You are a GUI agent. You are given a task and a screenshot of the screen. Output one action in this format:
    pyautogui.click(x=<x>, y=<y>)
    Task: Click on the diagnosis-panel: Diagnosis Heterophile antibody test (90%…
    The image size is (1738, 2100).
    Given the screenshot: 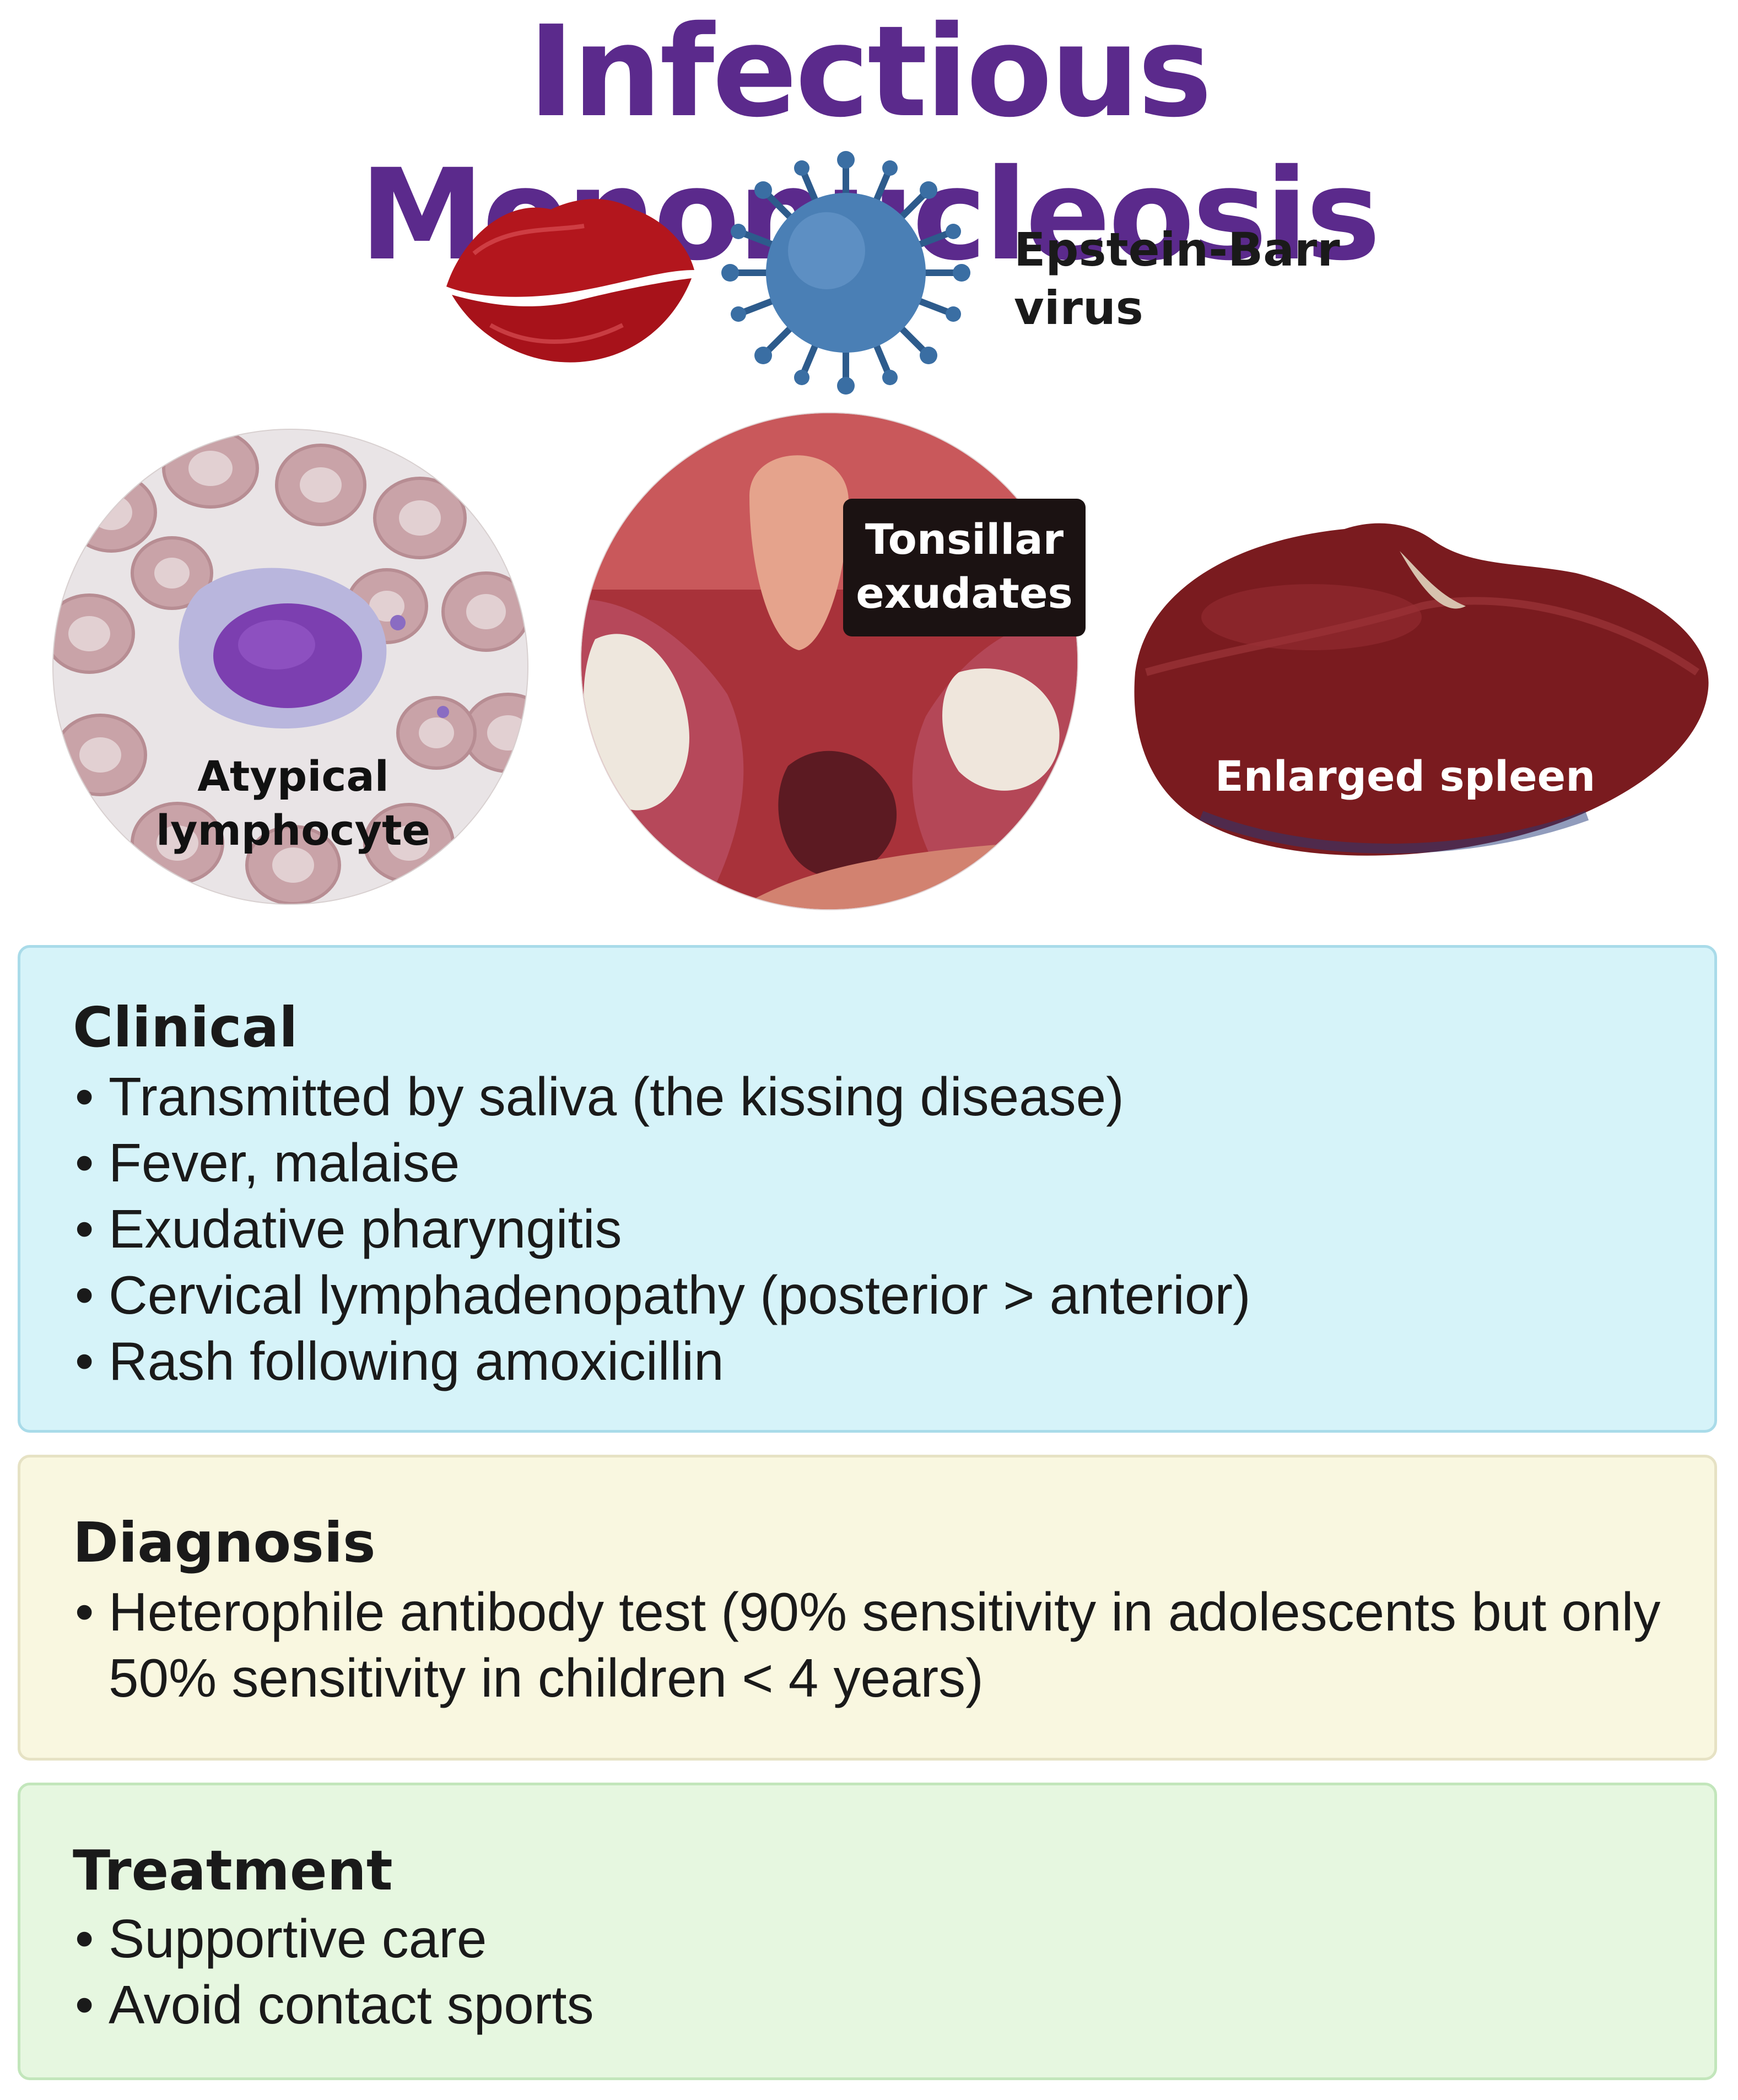 What is the action you would take?
    pyautogui.click(x=868, y=1608)
    